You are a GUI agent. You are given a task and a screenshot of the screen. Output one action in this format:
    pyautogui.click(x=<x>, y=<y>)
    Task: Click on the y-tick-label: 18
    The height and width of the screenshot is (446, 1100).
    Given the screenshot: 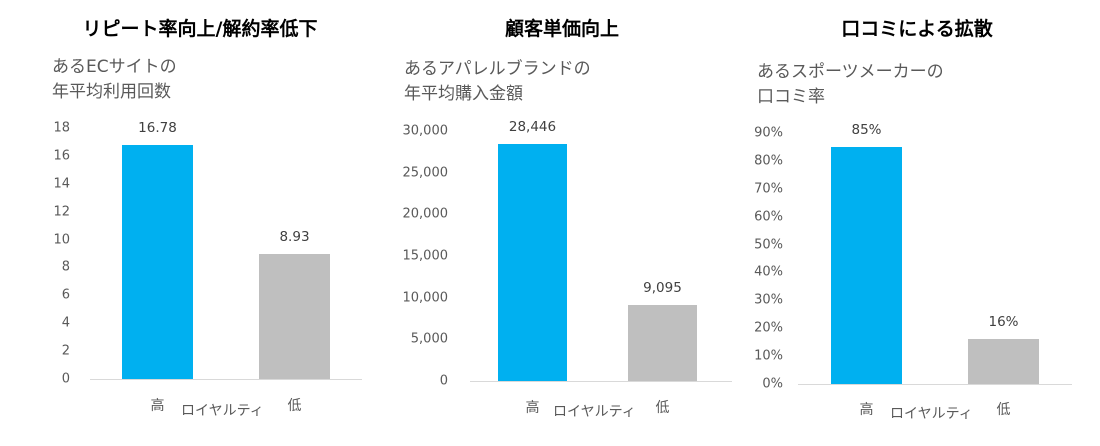 What is the action you would take?
    pyautogui.click(x=61, y=128)
    